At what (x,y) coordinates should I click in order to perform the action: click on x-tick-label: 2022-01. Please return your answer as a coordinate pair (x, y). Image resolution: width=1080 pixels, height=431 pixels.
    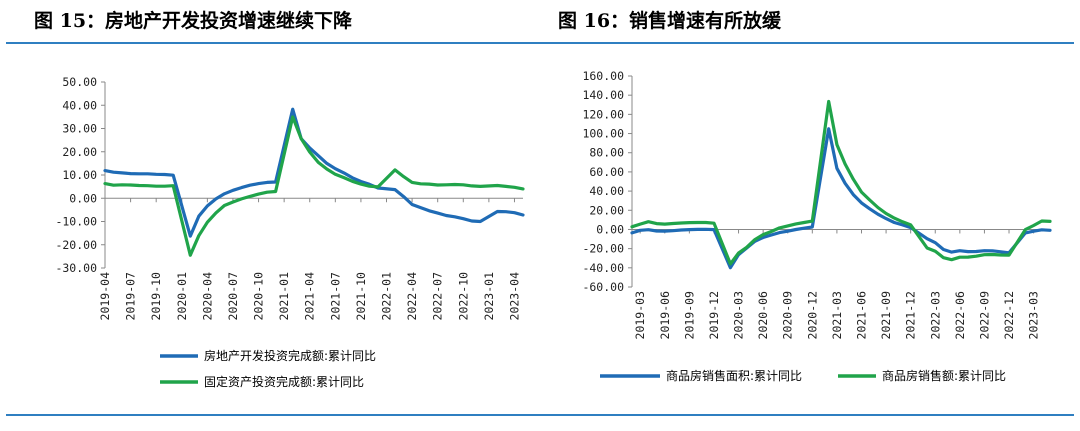
    Looking at the image, I should click on (387, 296).